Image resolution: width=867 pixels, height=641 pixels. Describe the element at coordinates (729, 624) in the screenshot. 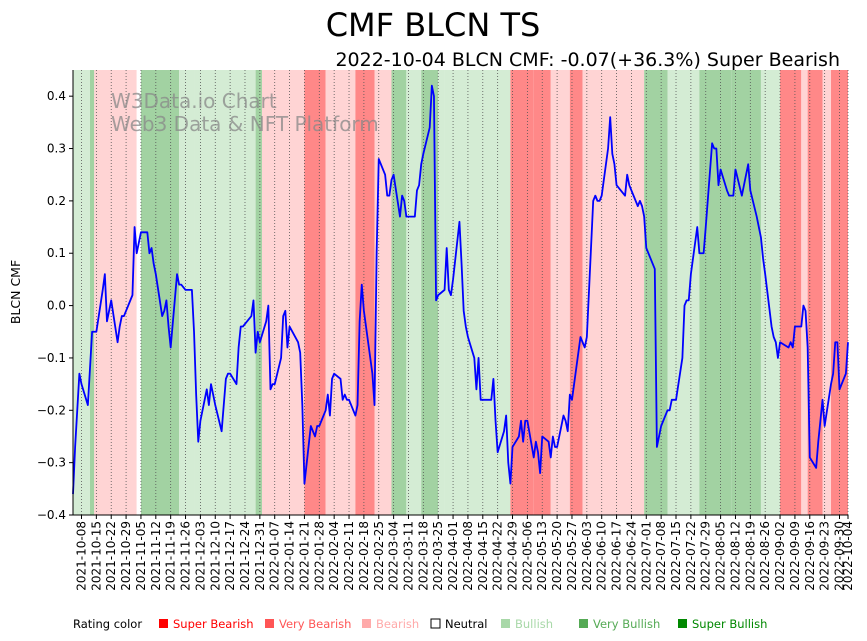

I see `legend-entry-super-bullish: Super Bullish` at that location.